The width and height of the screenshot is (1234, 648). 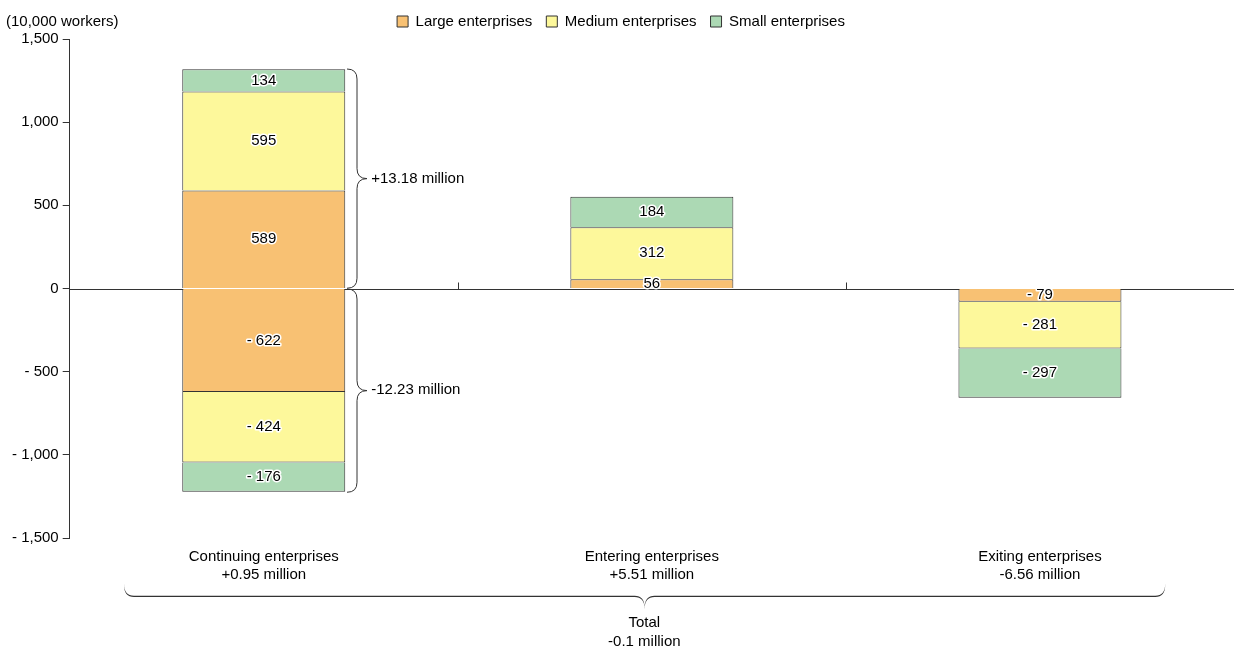 What do you see at coordinates (264, 238) in the screenshot?
I see `data-label: 589` at bounding box center [264, 238].